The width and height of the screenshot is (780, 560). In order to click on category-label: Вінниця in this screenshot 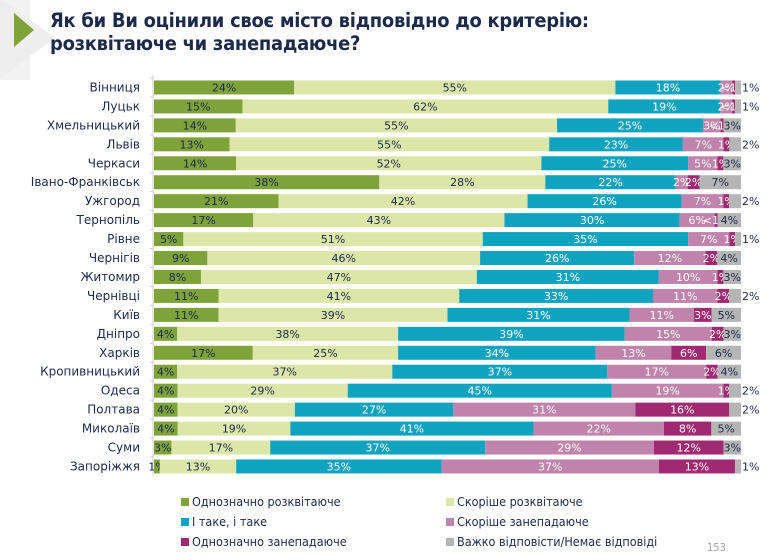, I will do `click(115, 87)`.